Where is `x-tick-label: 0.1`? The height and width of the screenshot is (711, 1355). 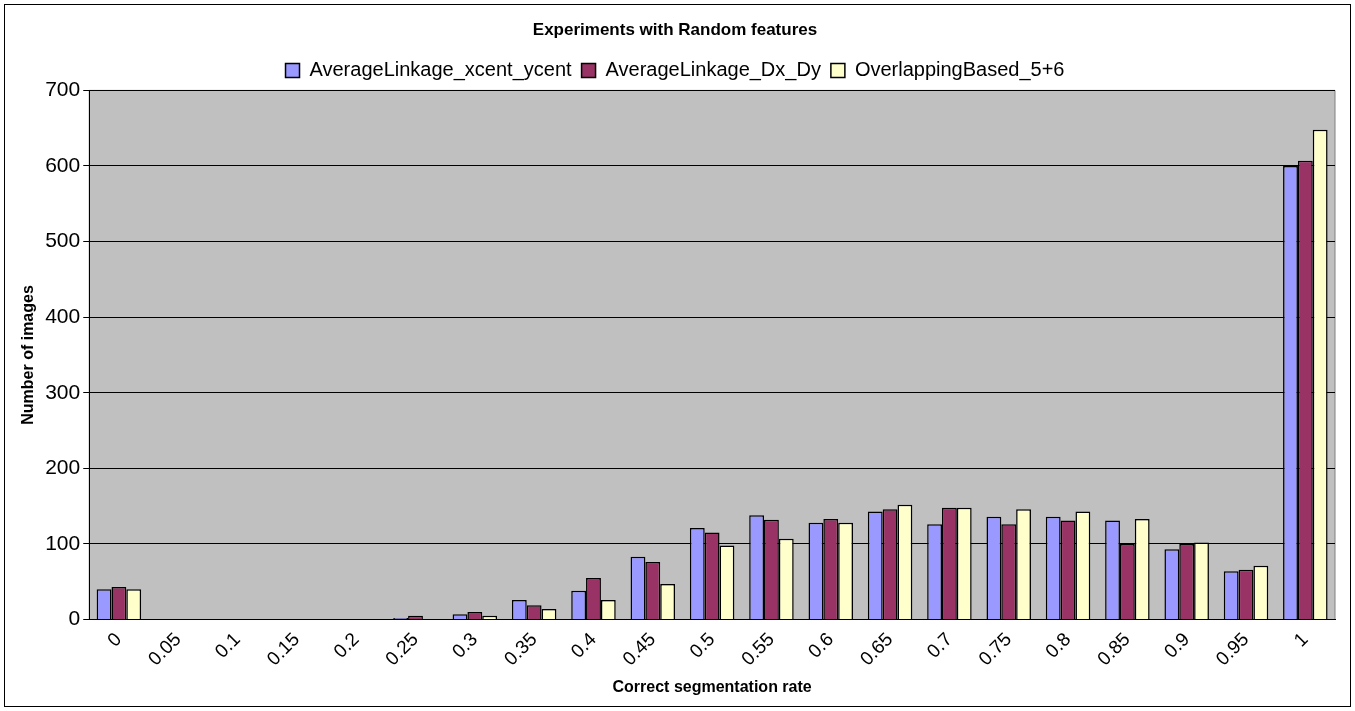 x-tick-label: 0.1 is located at coordinates (227, 645).